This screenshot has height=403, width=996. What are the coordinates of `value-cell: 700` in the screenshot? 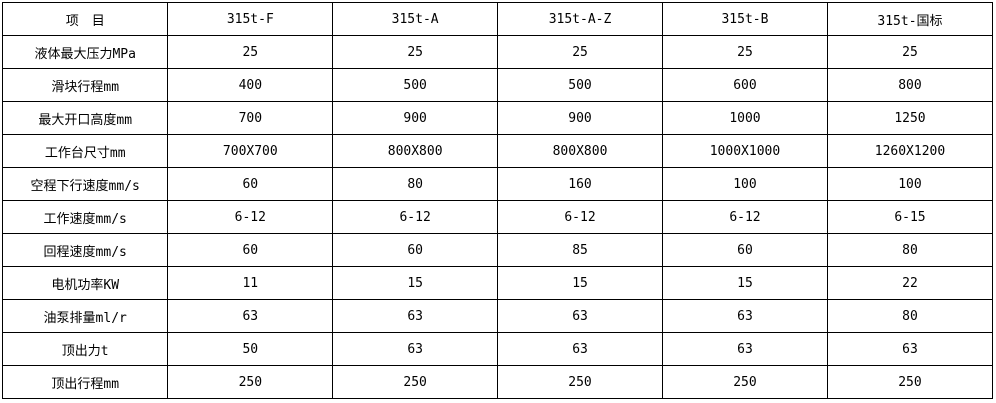 It's located at (250, 118).